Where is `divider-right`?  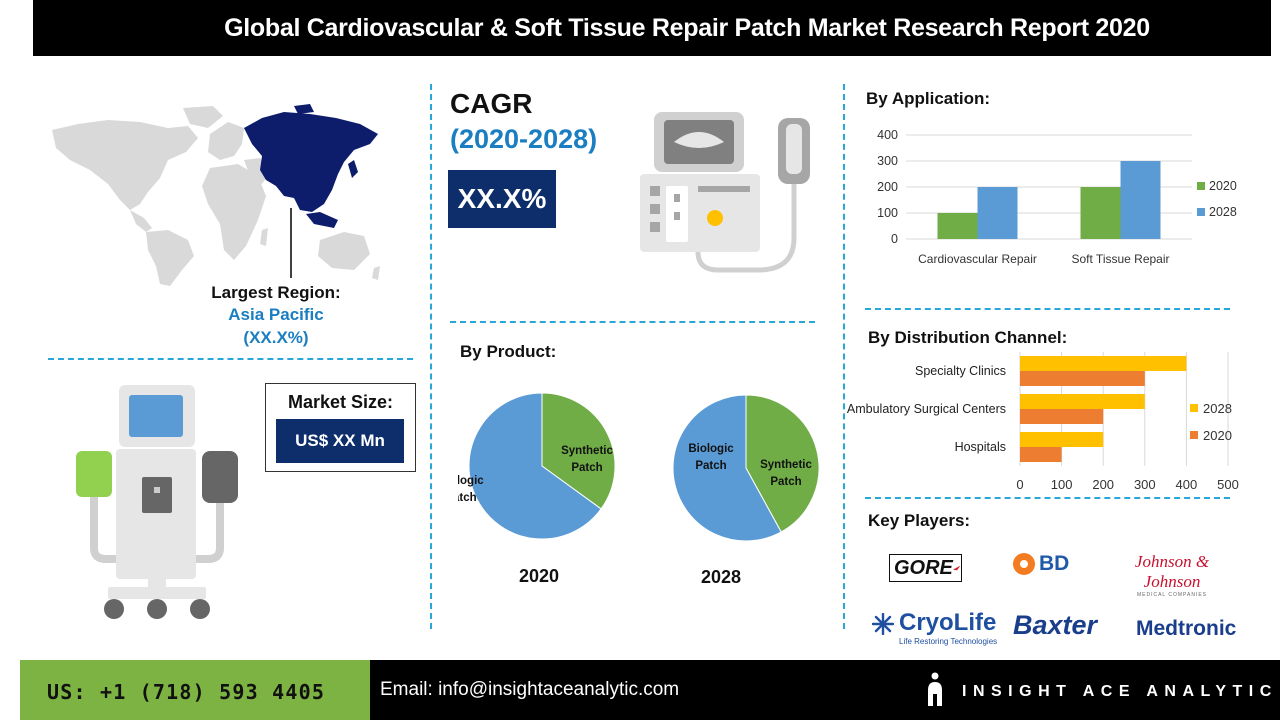
divider-right is located at coordinates (844, 356).